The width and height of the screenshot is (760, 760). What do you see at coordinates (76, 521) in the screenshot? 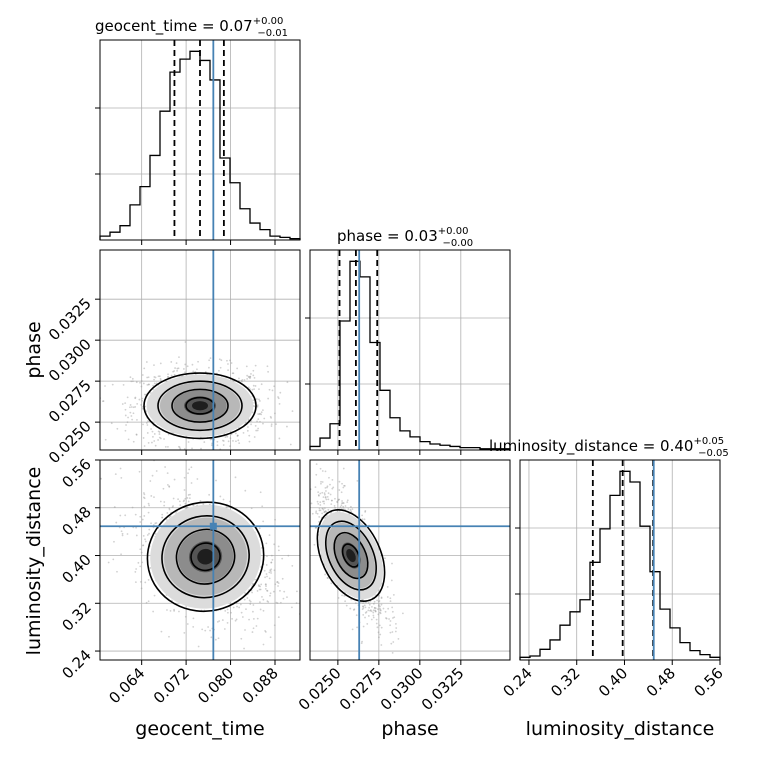
I see `y-tick-label: 0.48` at bounding box center [76, 521].